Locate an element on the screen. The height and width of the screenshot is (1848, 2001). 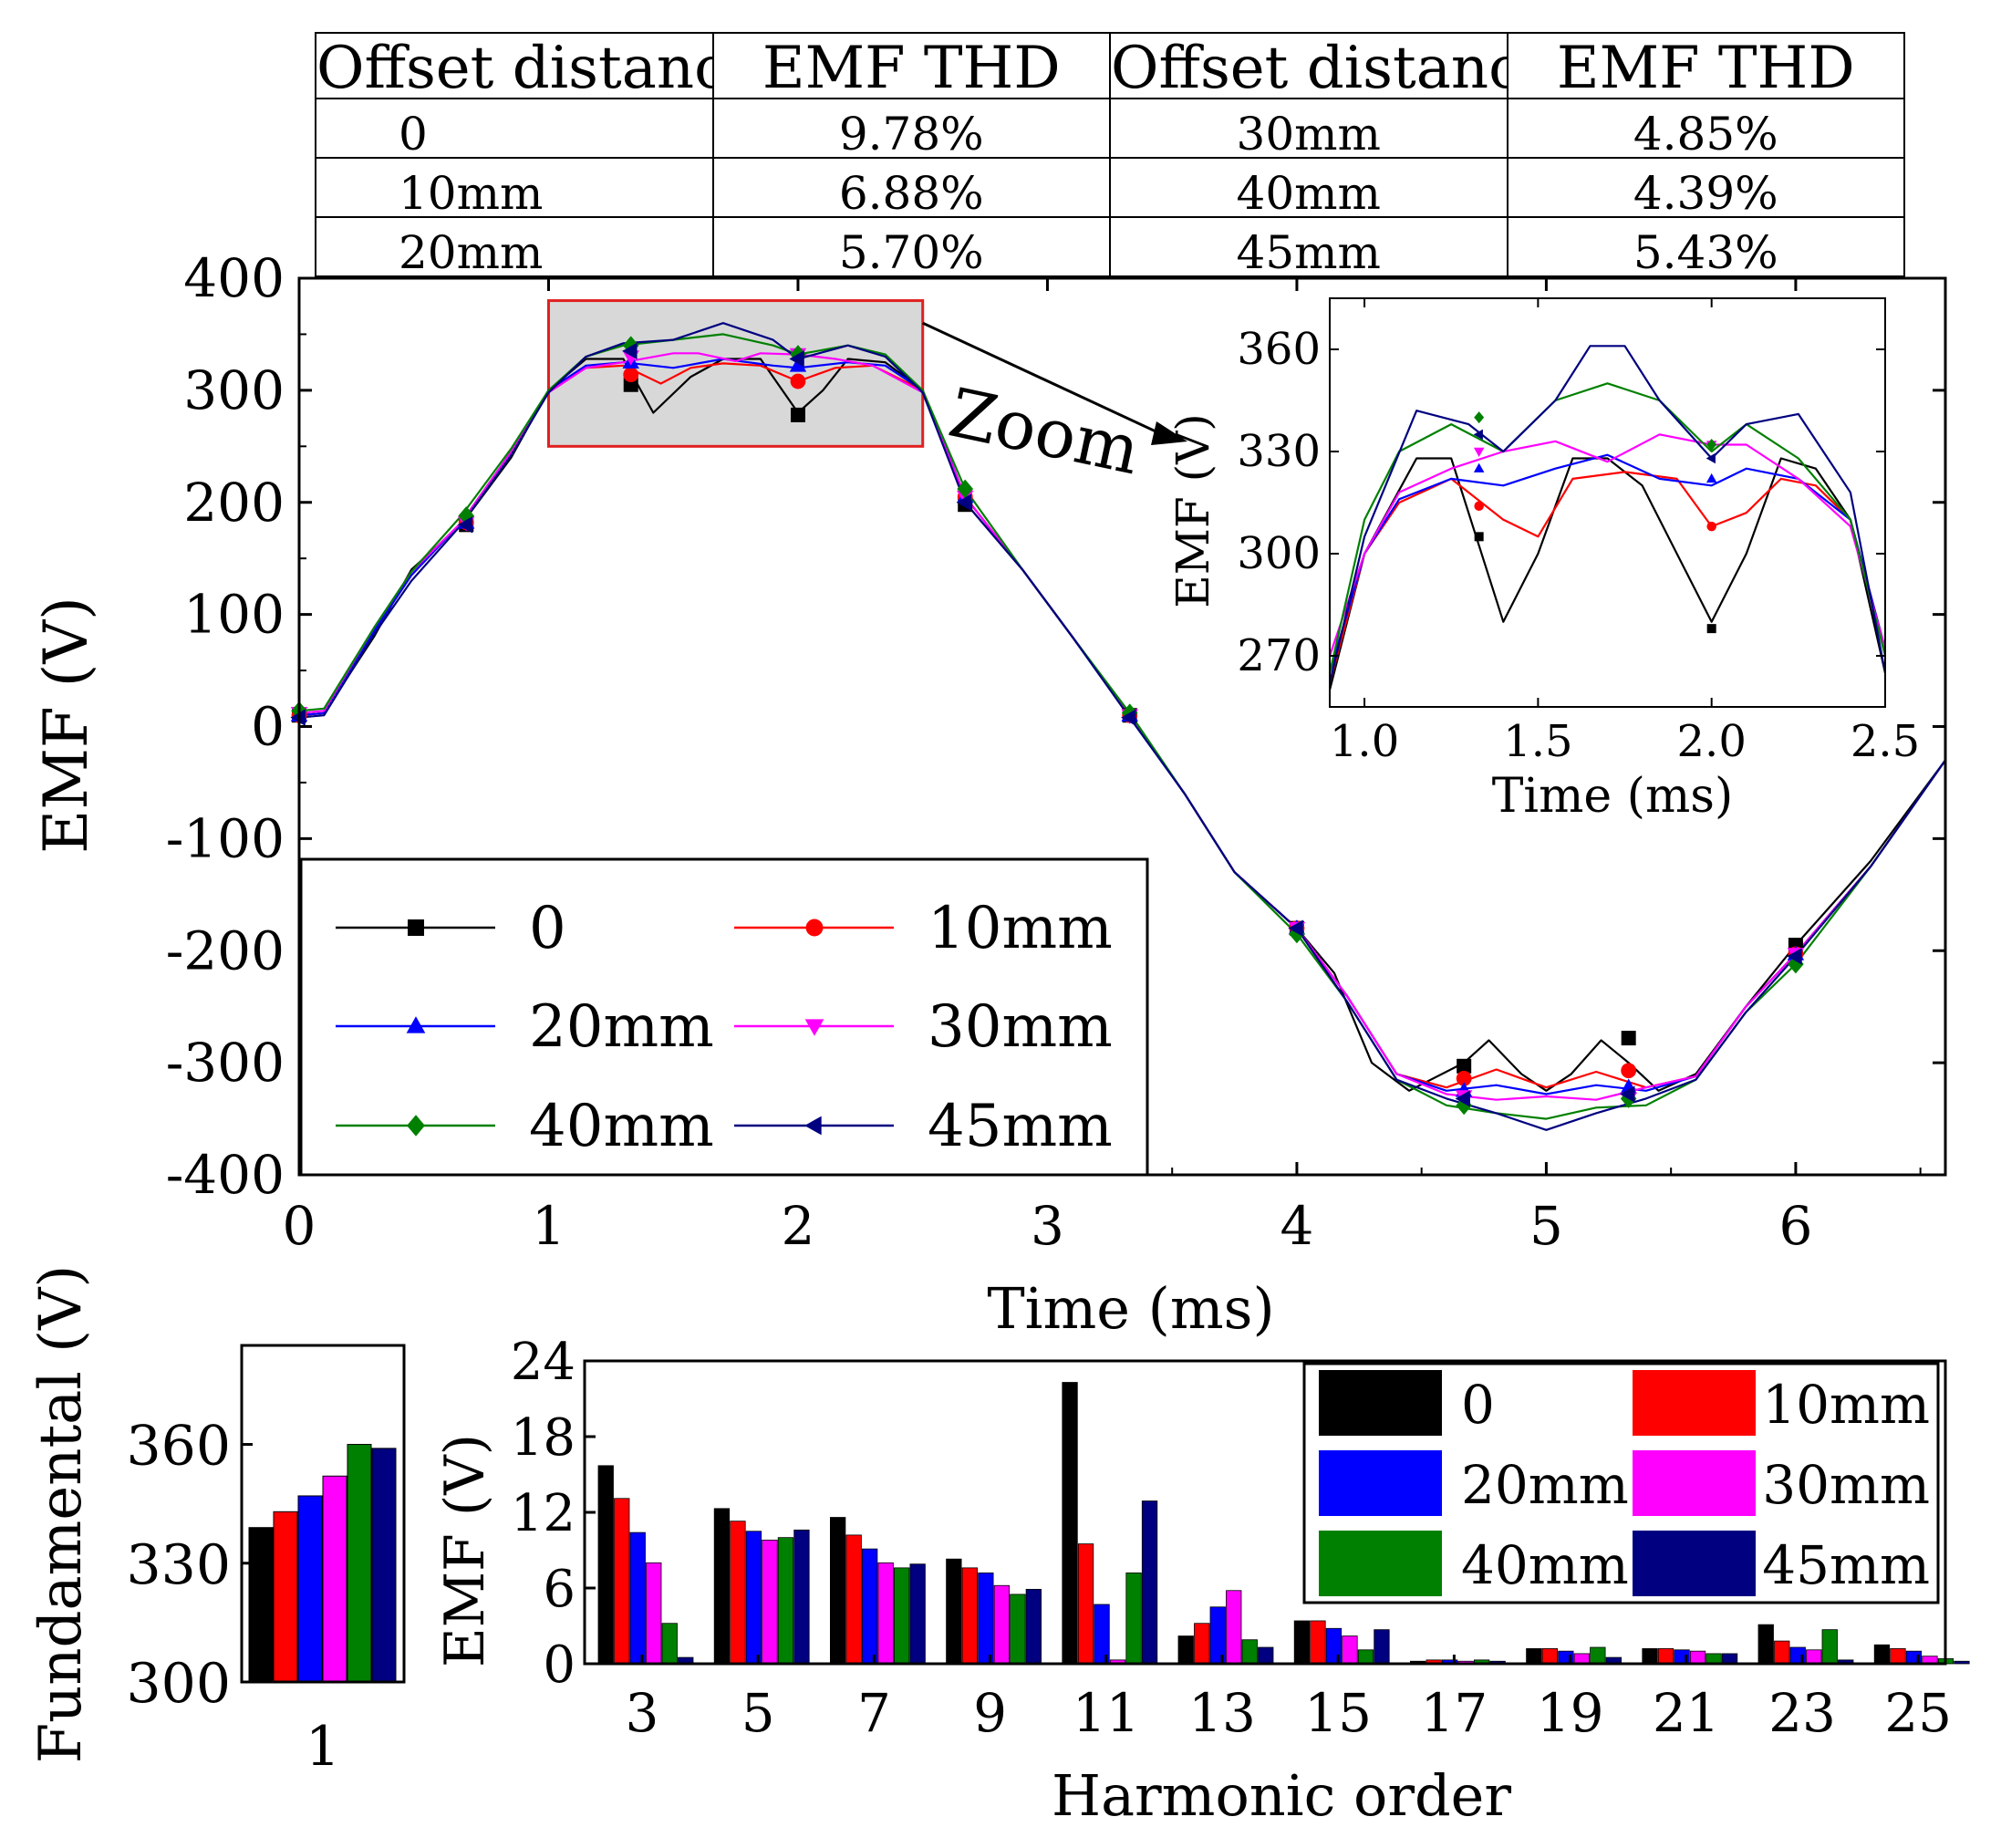
harmonics-x-tick-label: 5 is located at coordinates (758, 1713).